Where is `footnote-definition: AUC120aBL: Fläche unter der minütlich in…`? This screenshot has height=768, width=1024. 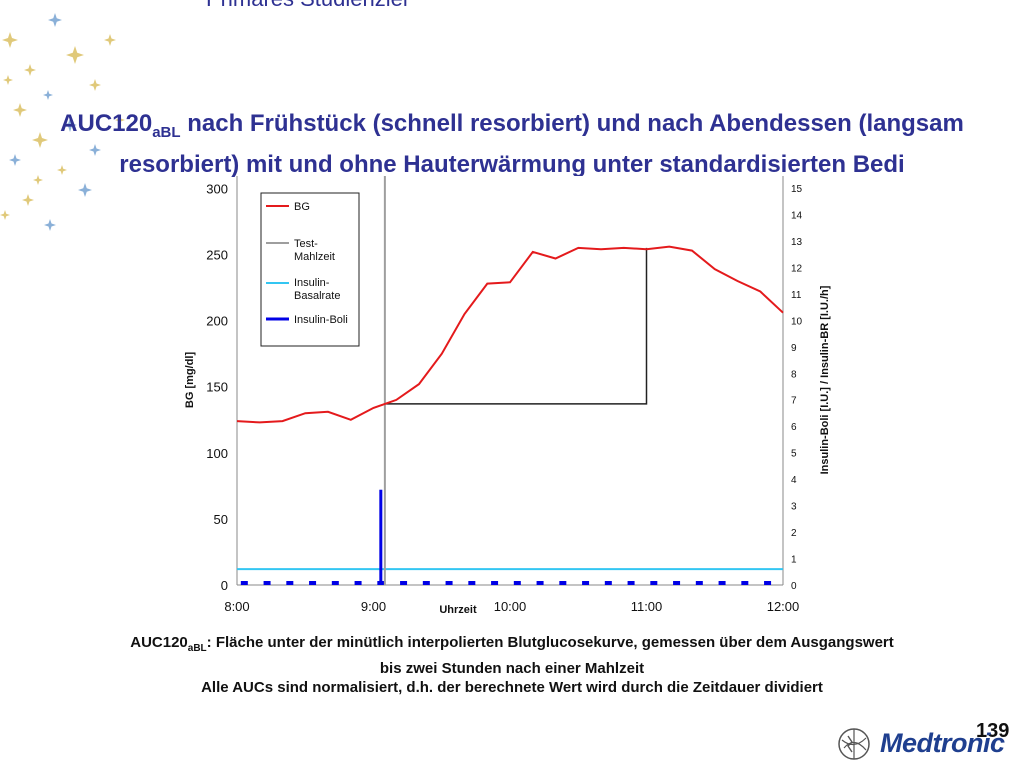
footnote-definition: AUC120aBL: Fläche unter der minütlich in… is located at coordinates (512, 656).